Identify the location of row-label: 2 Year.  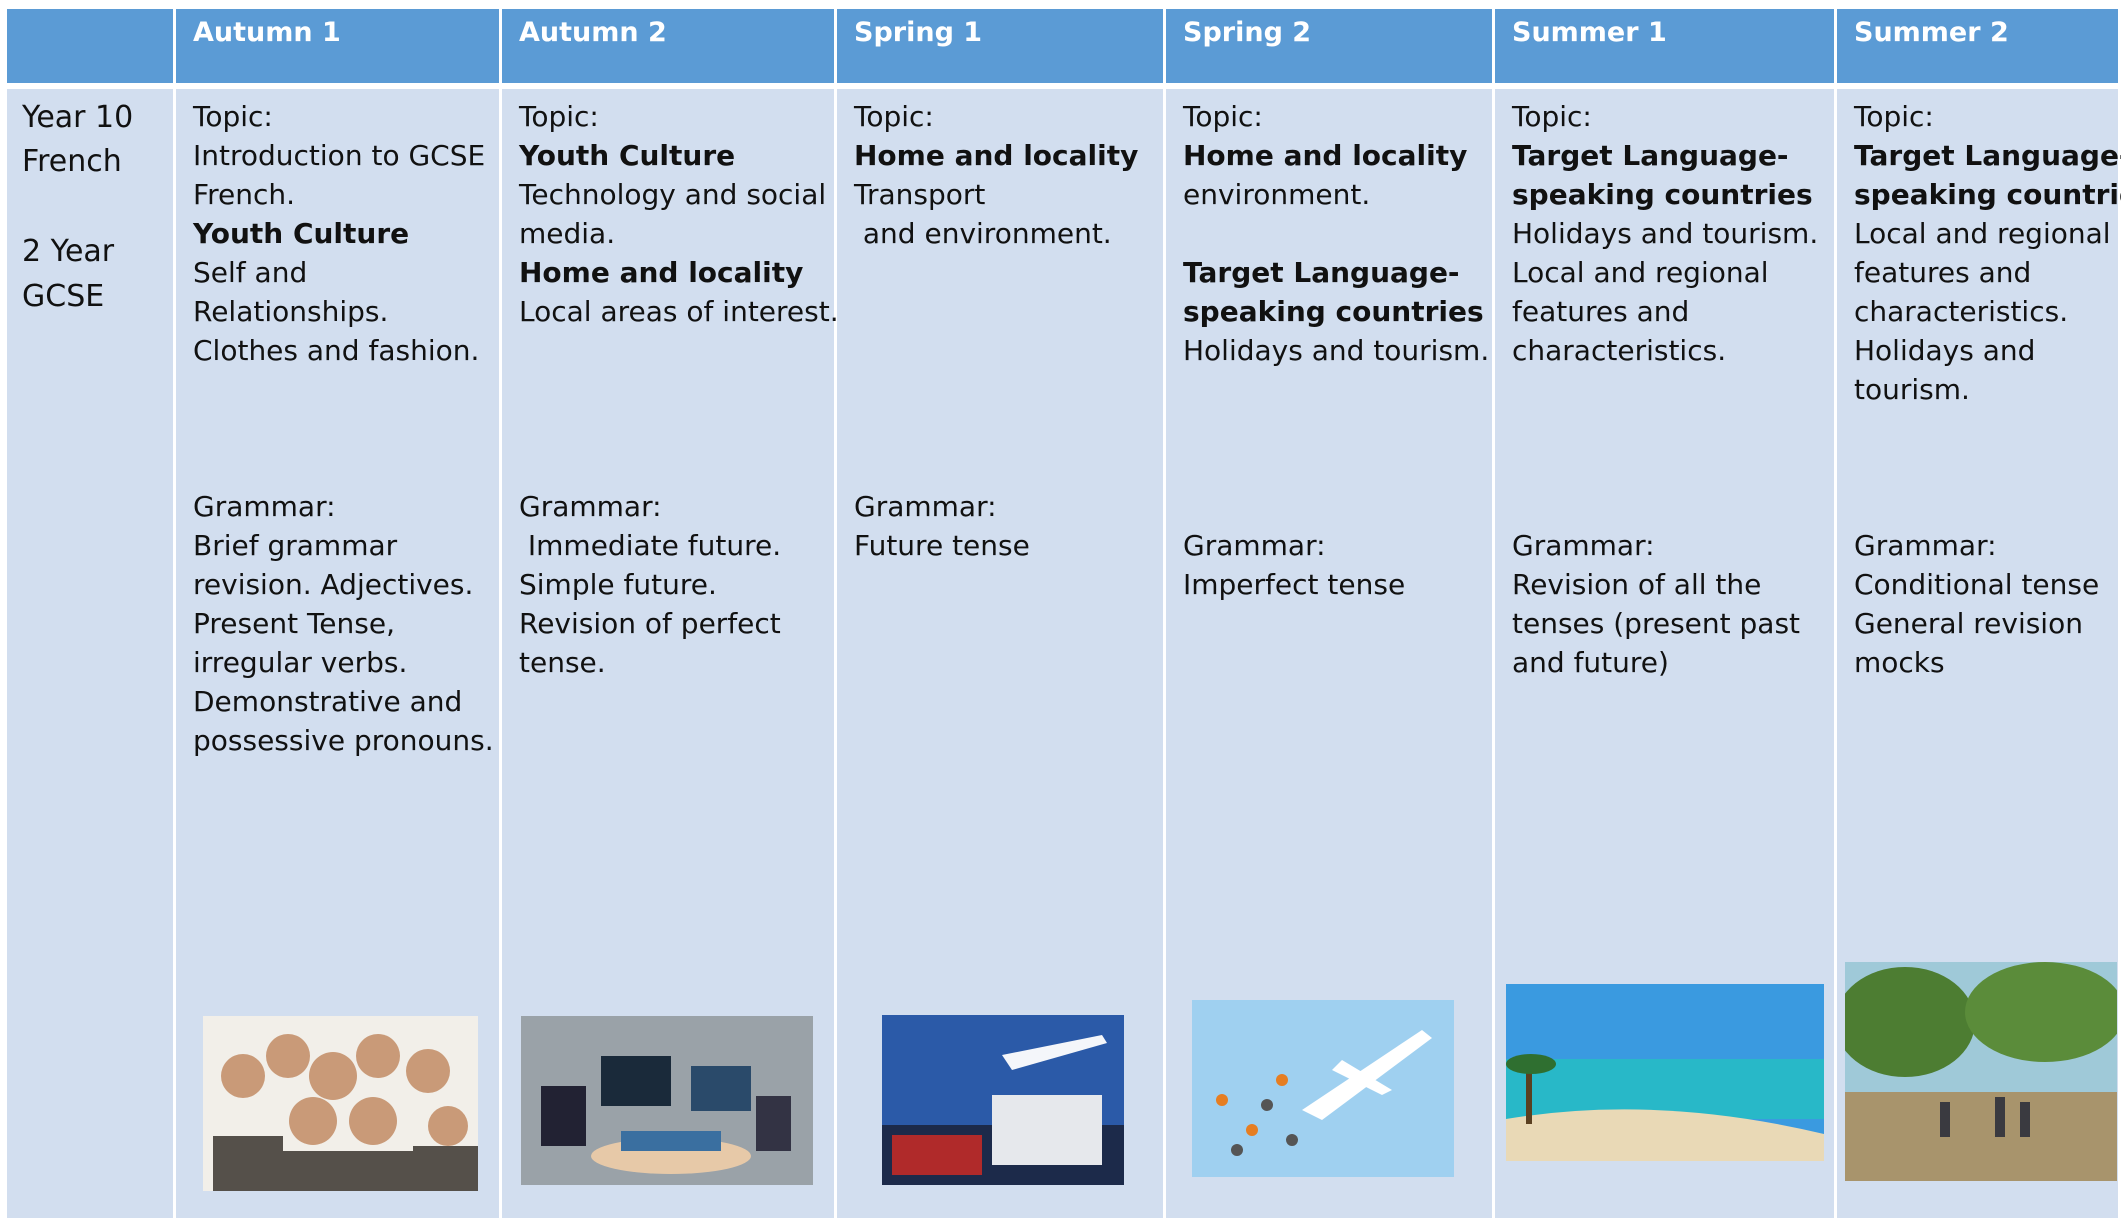
(68, 251).